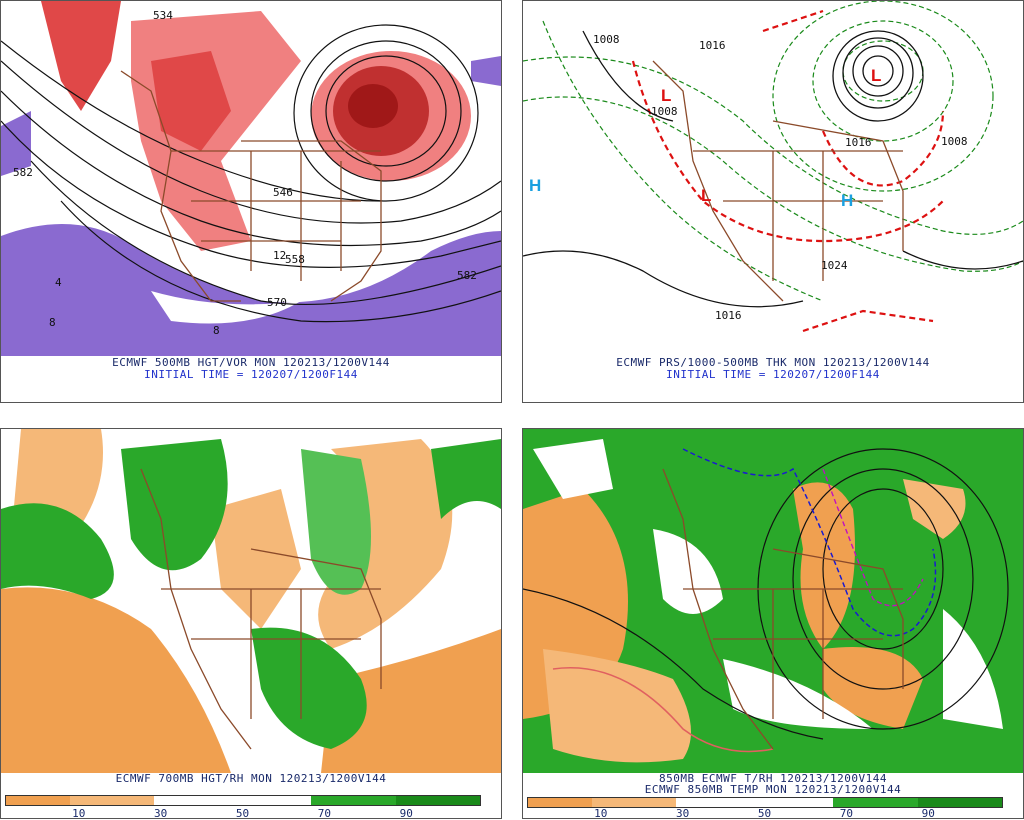 This screenshot has width=1024, height=820. I want to click on contour-label: 534, so click(163, 15).